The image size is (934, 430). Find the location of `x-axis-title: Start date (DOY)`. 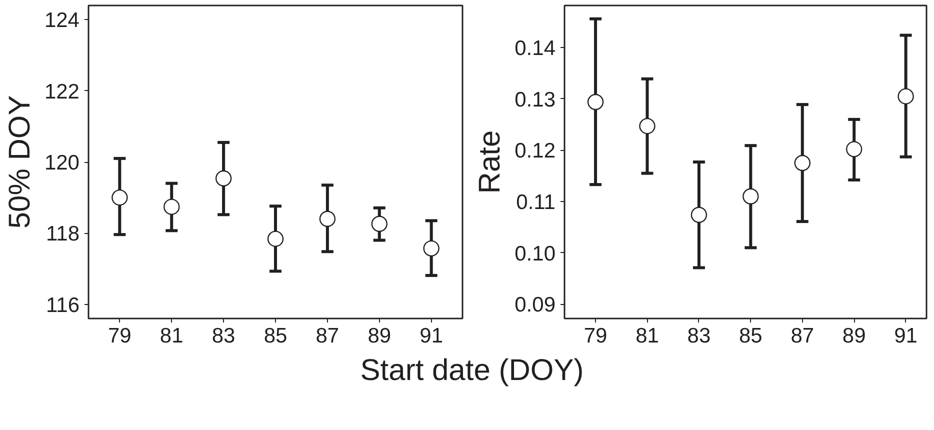

x-axis-title: Start date (DOY) is located at coordinates (472, 371).